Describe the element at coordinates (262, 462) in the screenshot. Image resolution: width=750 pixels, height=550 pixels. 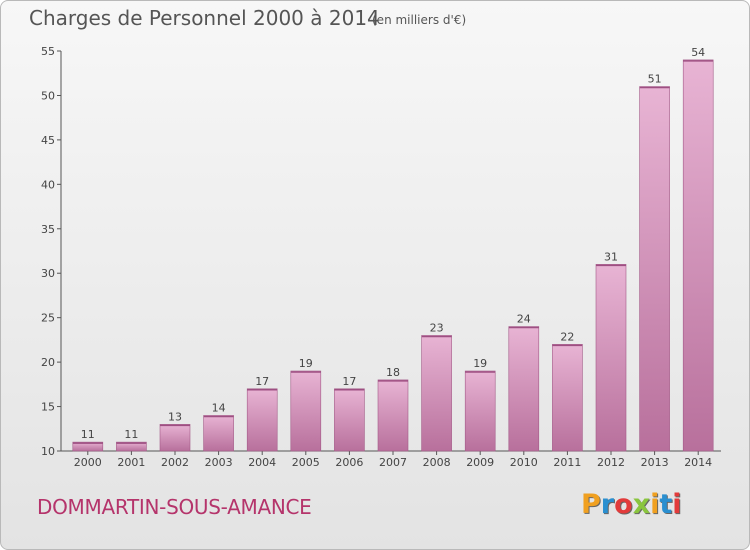
I see `x-tick-label: 2004` at that location.